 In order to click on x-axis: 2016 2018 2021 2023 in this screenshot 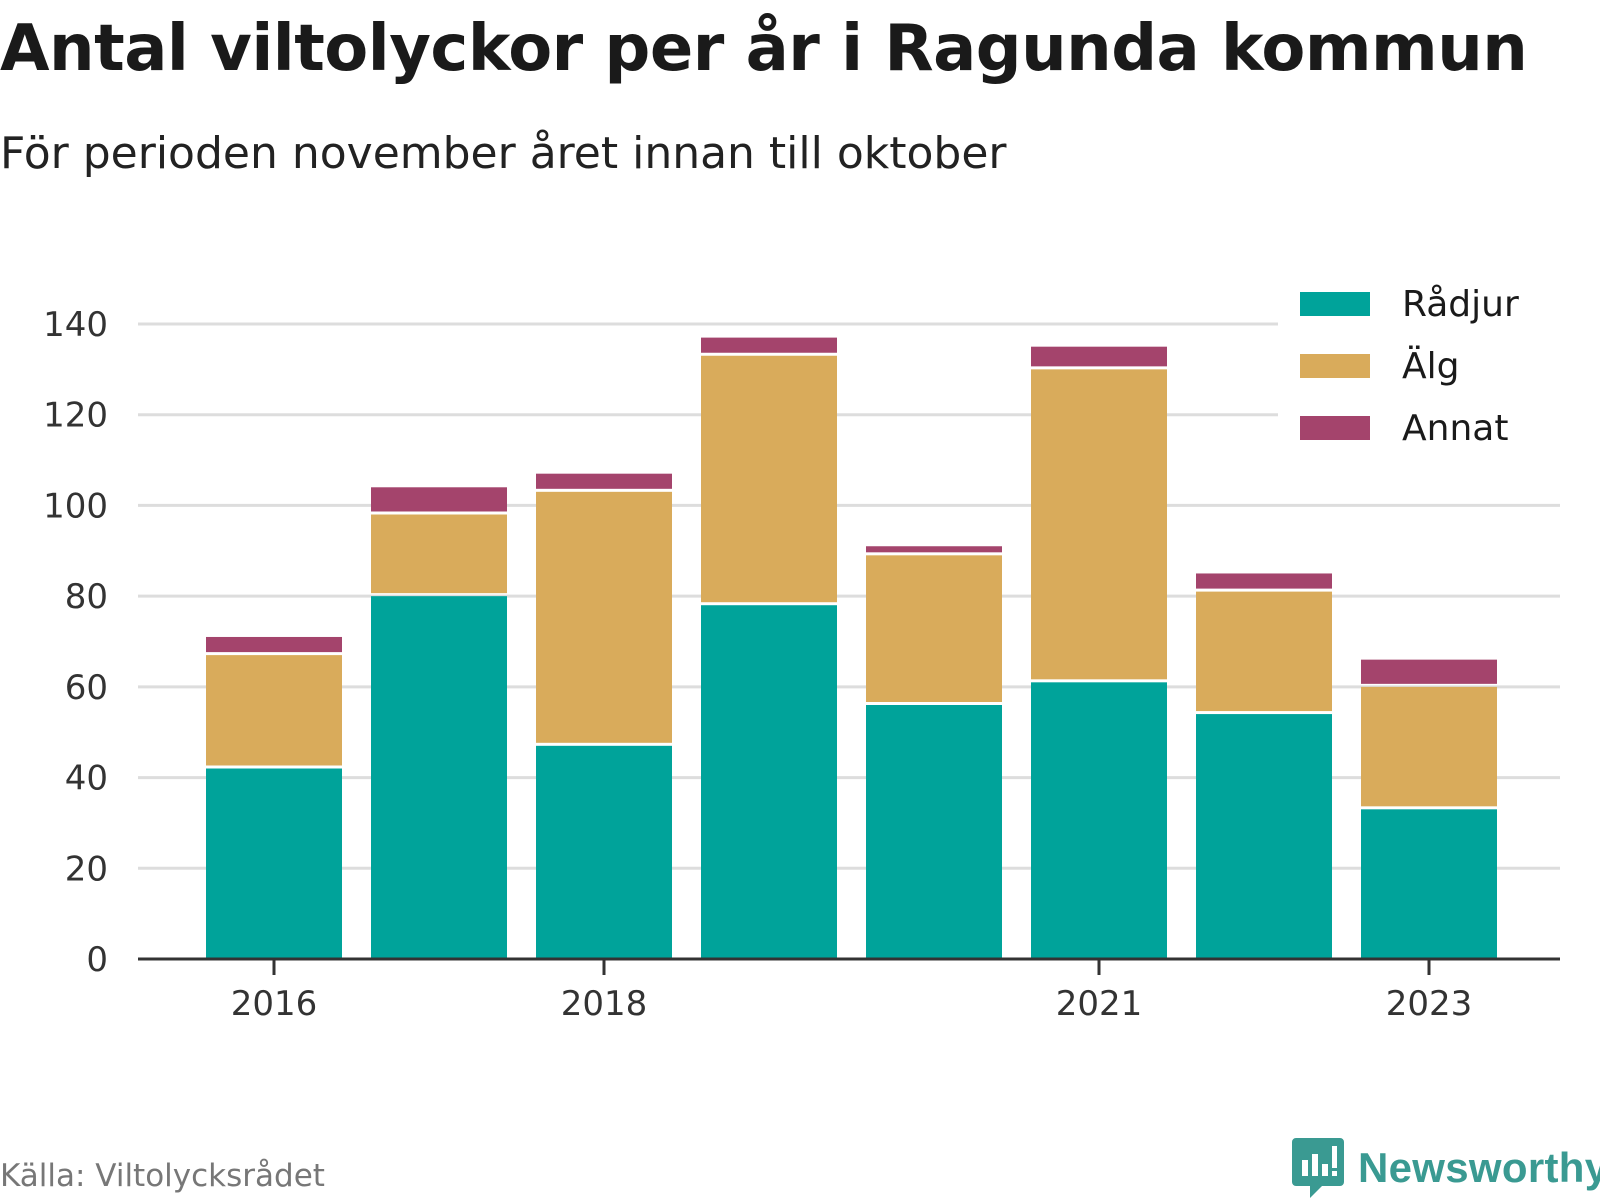, I will do `click(849, 990)`.